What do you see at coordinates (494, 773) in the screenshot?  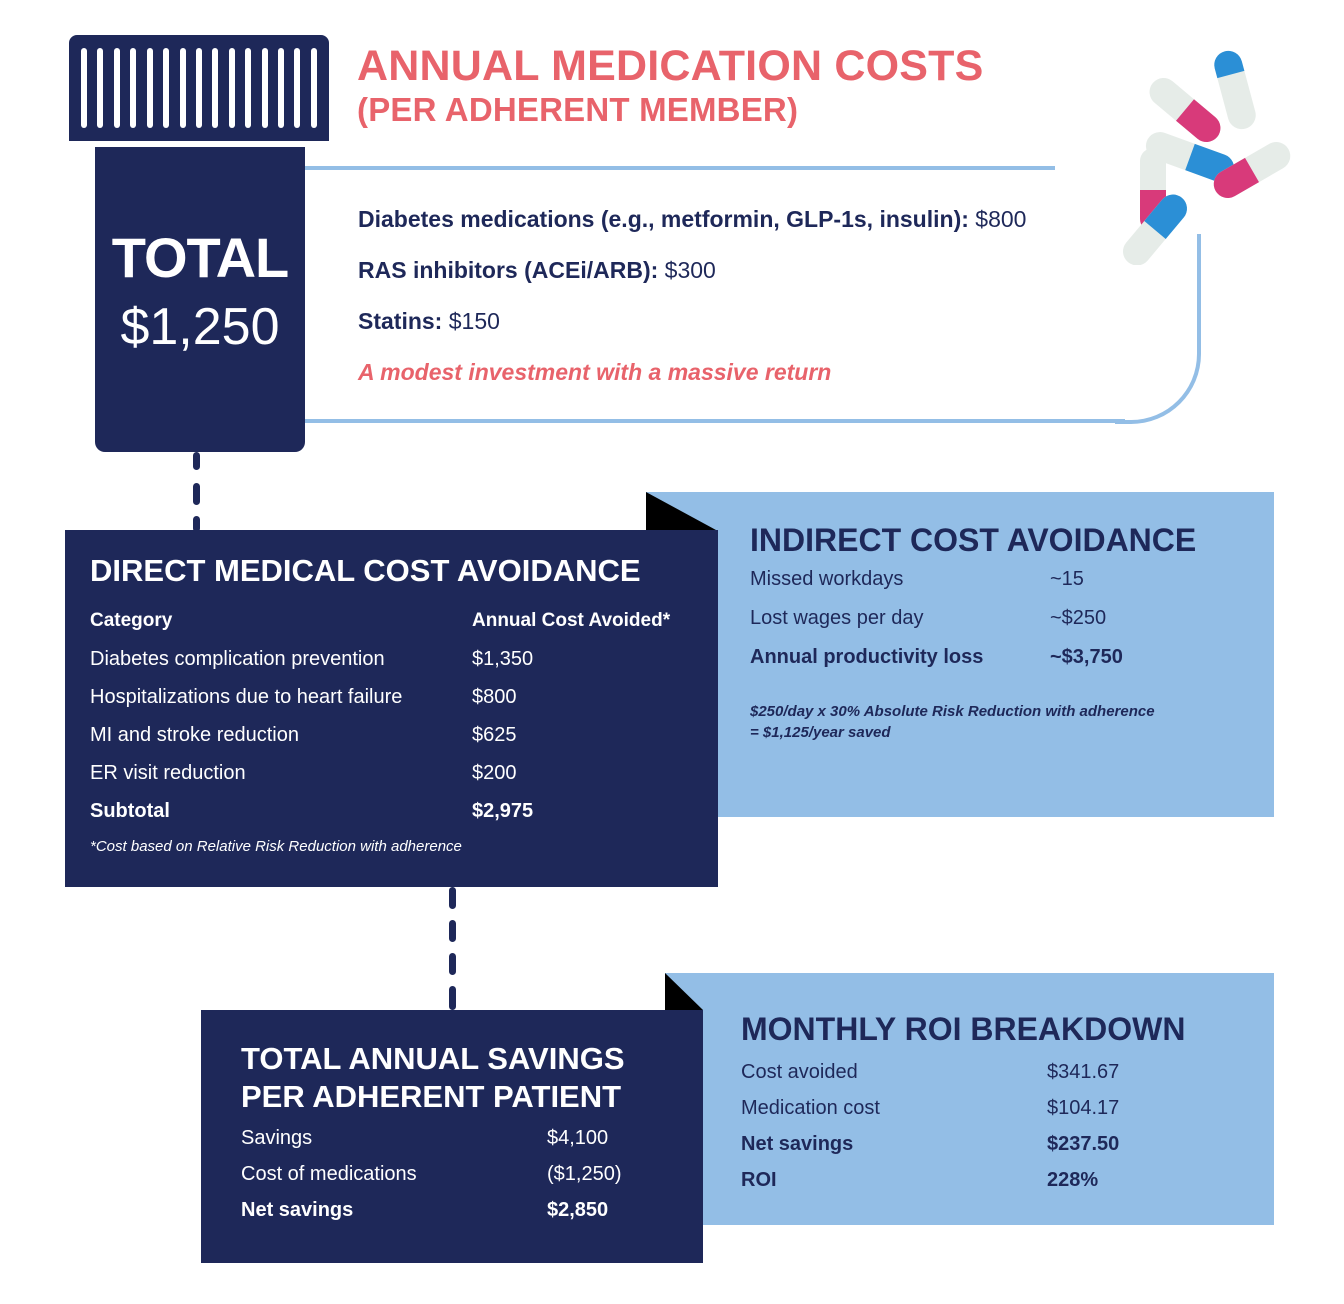 I see `value-cell: $200` at bounding box center [494, 773].